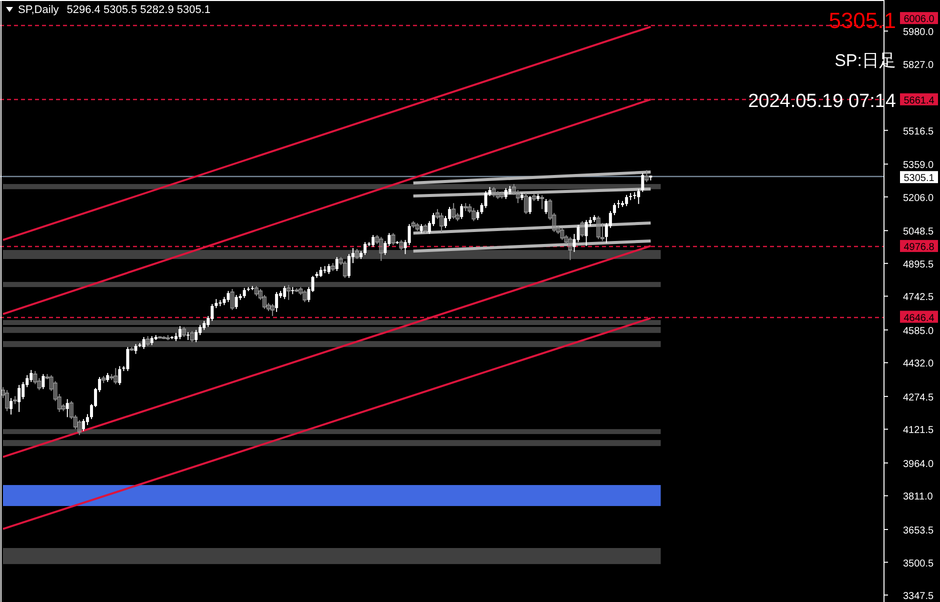 The image size is (940, 602). I want to click on y-tick-label: 4895.5, so click(918, 264).